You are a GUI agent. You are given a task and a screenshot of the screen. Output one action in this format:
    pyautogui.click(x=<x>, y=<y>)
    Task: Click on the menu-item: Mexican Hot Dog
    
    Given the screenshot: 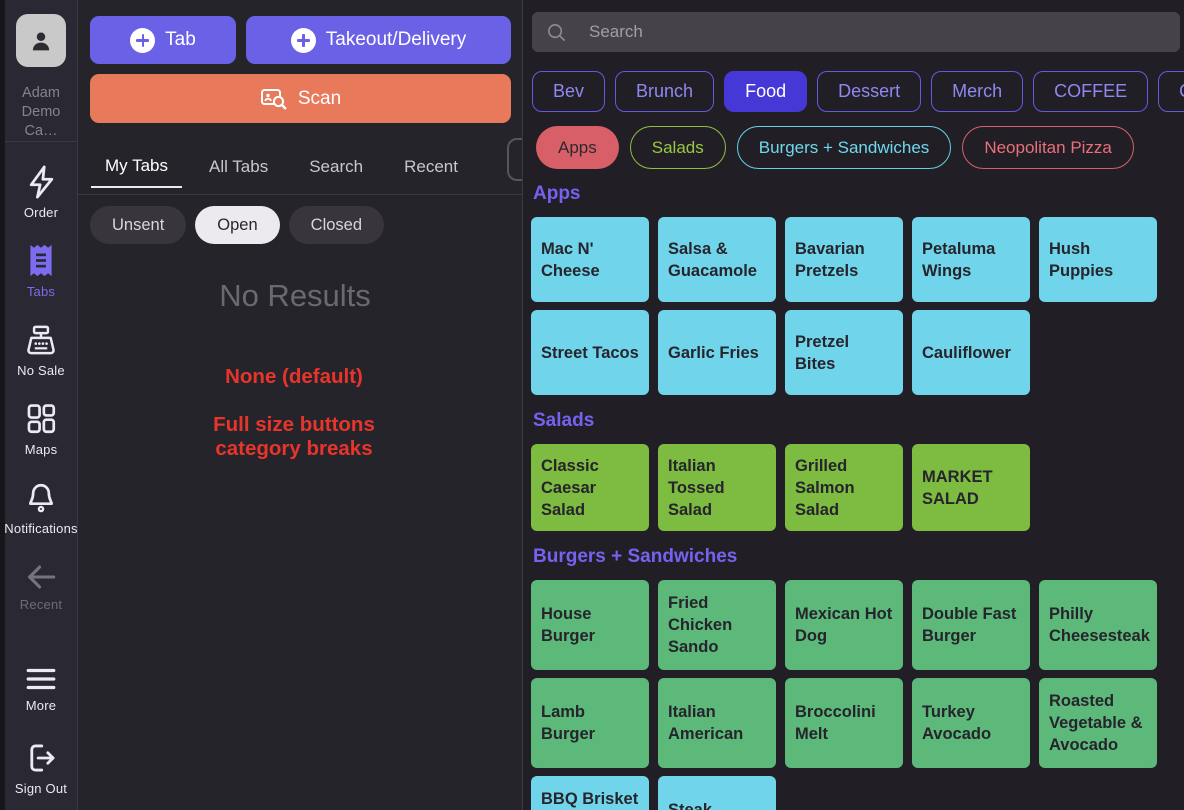 What is the action you would take?
    pyautogui.click(x=844, y=625)
    